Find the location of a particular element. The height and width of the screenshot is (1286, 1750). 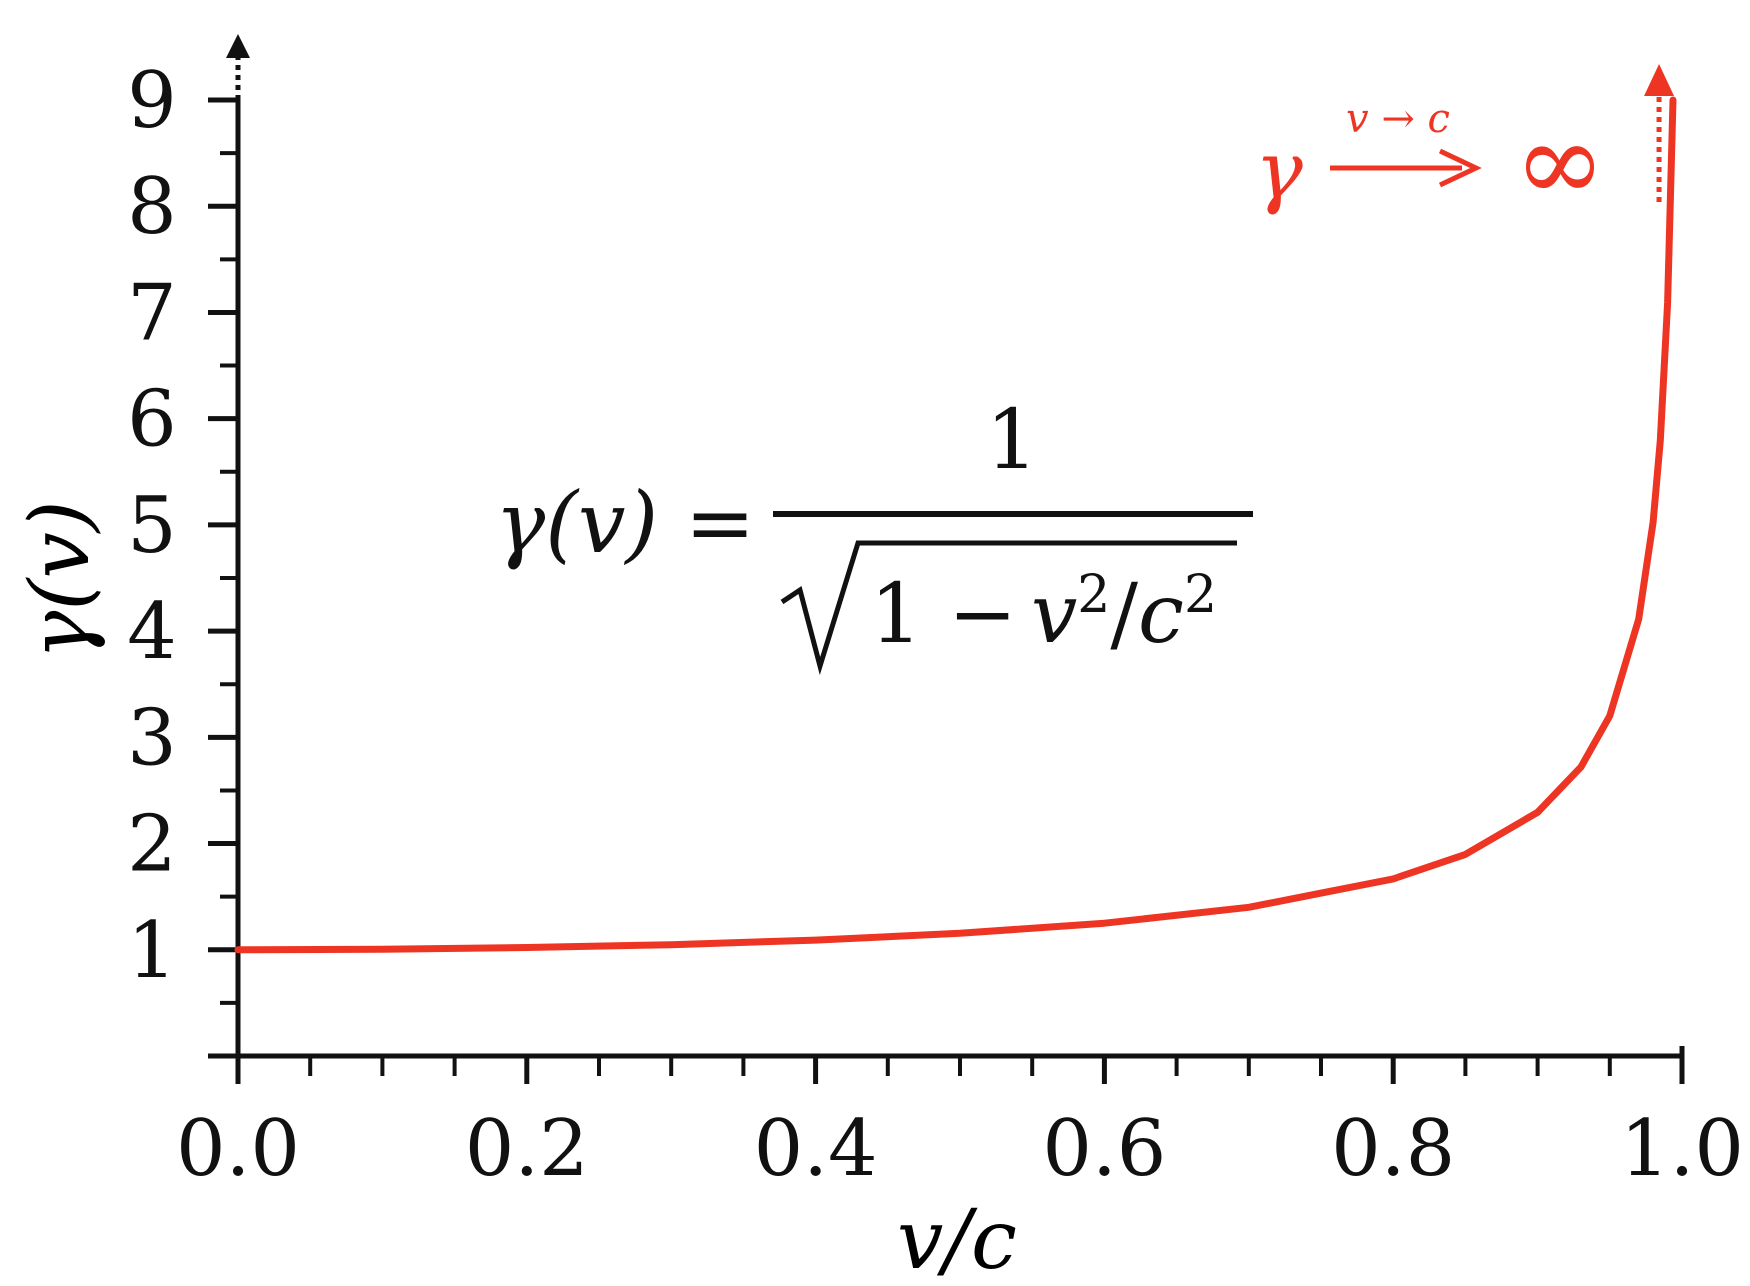

formula-denominator: 1 − v2/c2 is located at coordinates (1043, 613).